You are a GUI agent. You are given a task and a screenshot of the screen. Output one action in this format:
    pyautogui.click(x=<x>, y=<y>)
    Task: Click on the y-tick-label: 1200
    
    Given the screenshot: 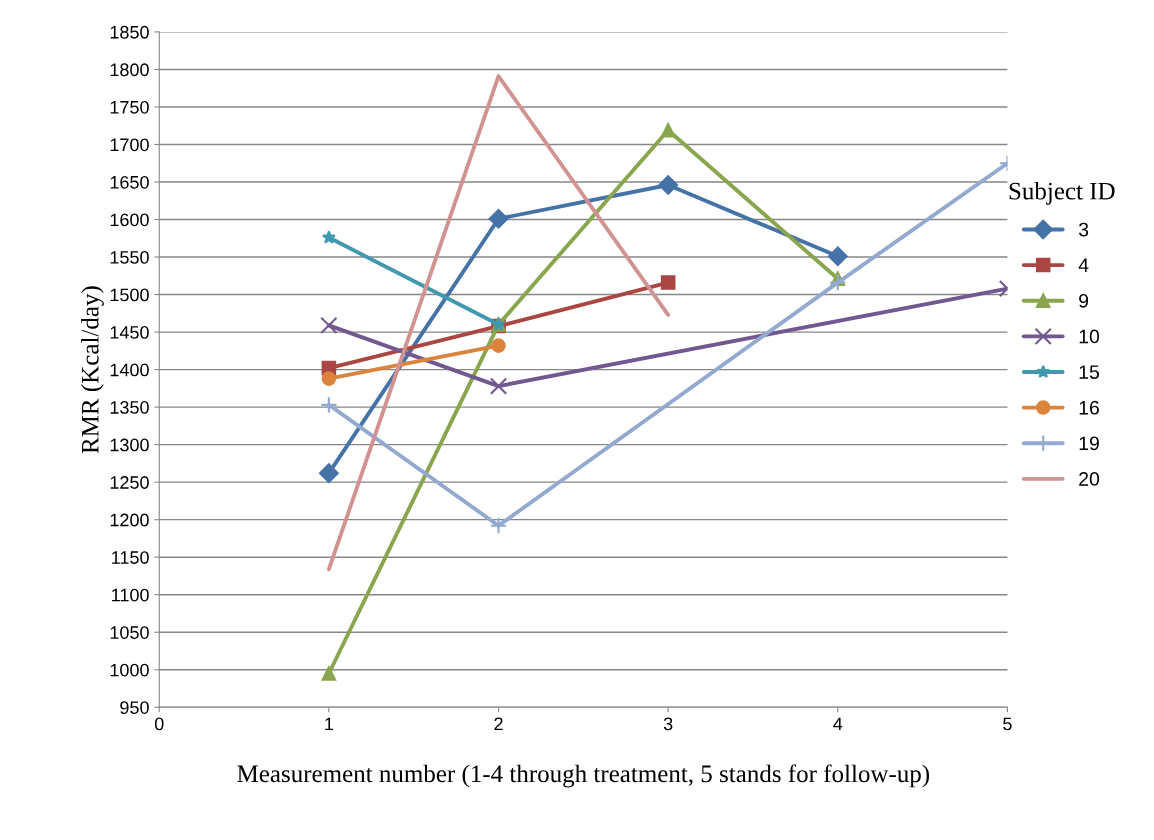 What is the action you would take?
    pyautogui.click(x=129, y=520)
    